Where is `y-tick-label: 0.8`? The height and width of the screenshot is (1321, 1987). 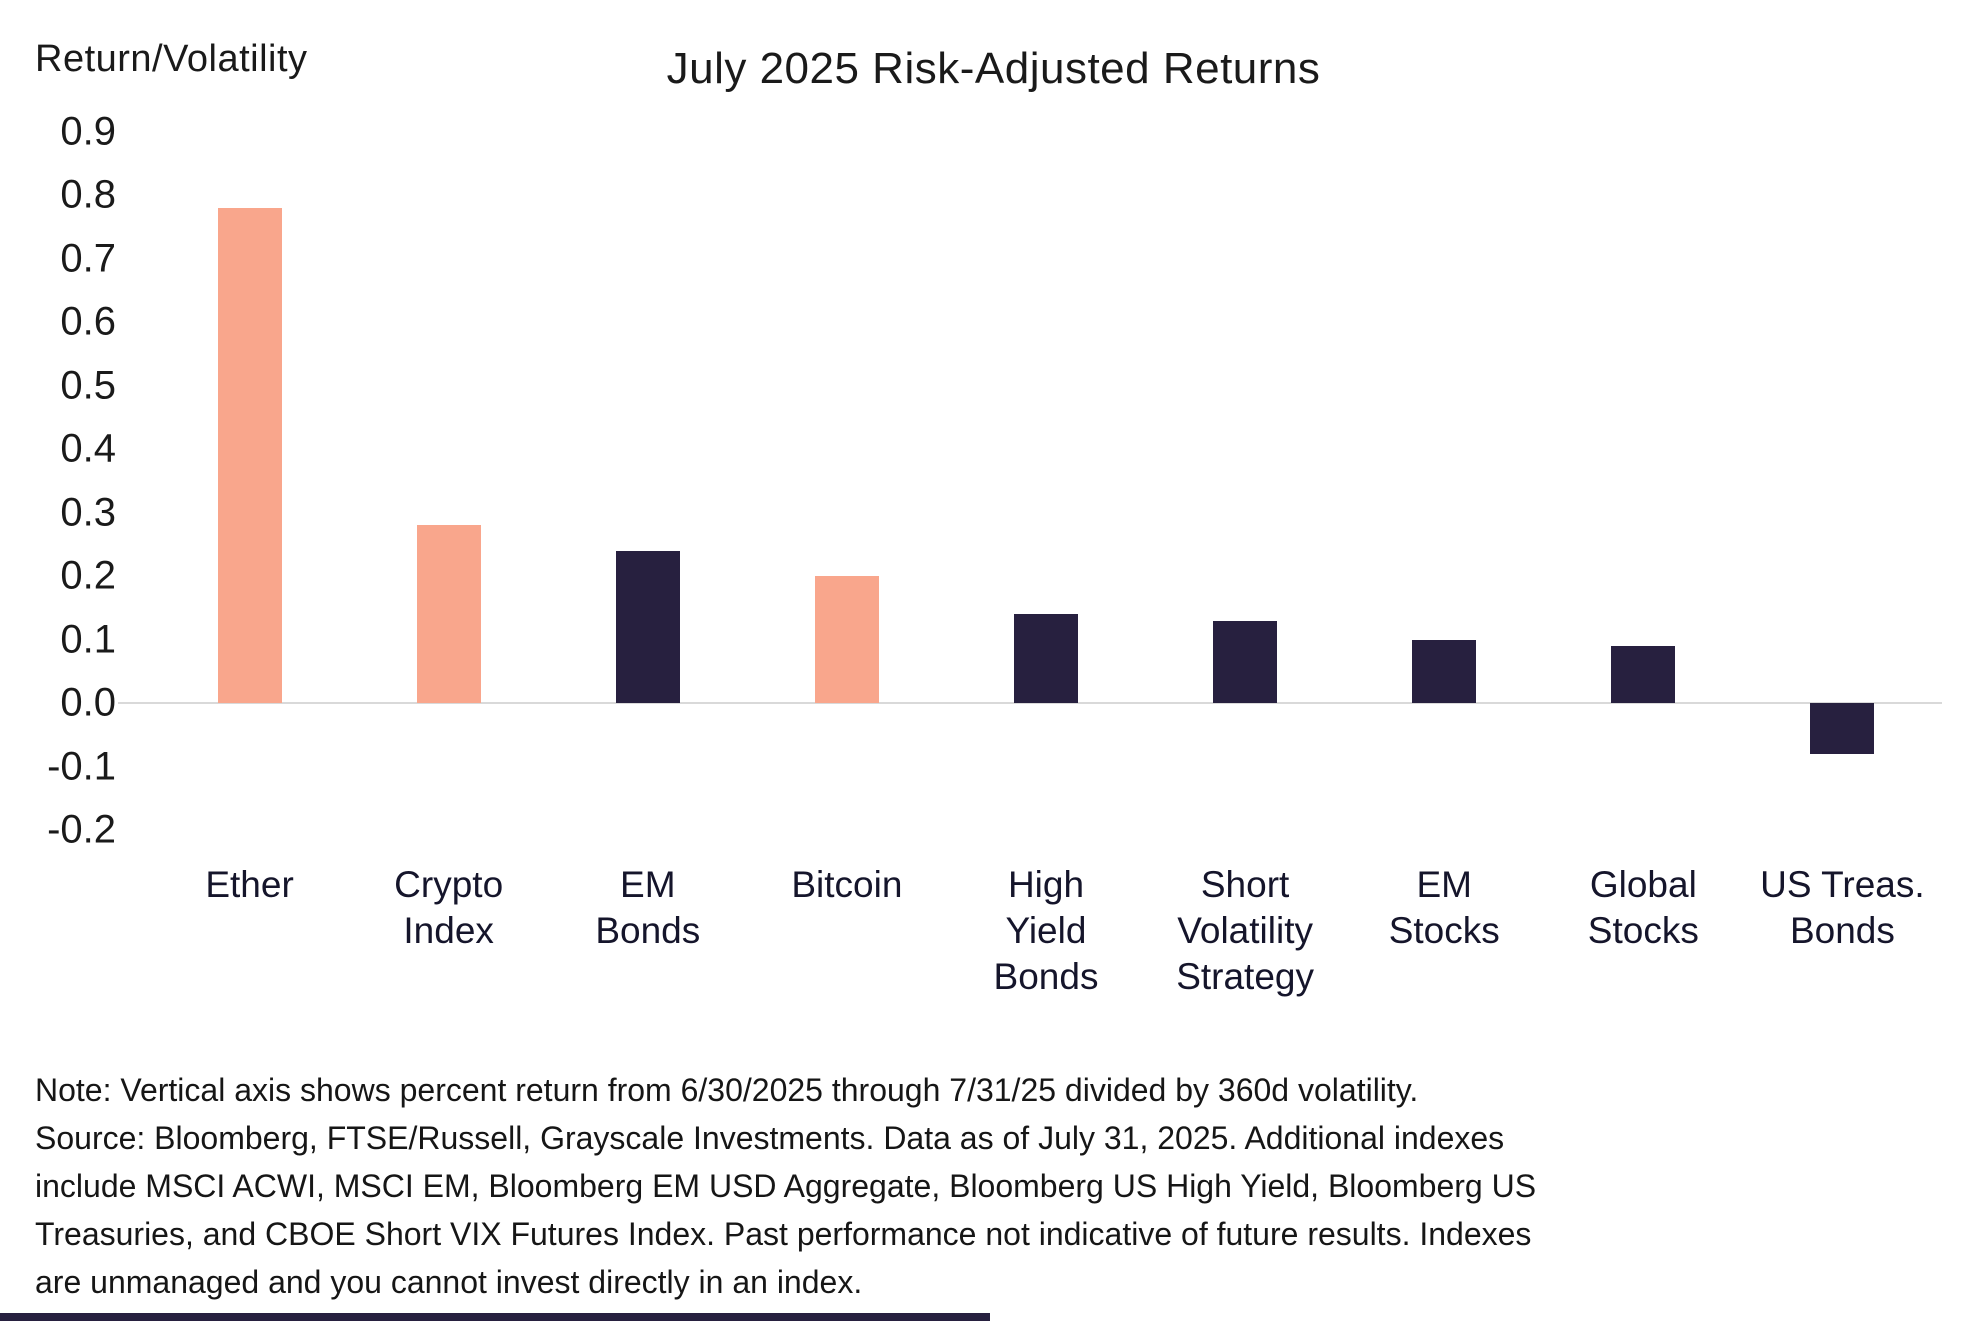 y-tick-label: 0.8 is located at coordinates (88, 194).